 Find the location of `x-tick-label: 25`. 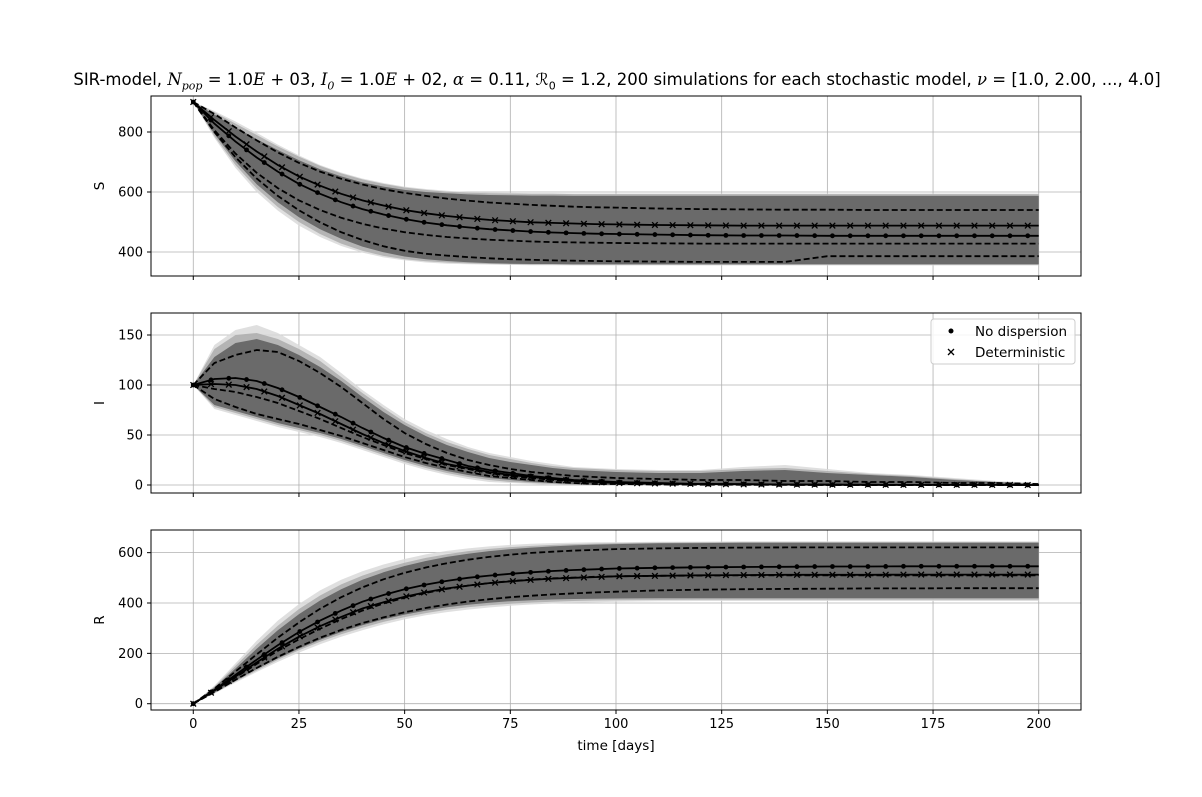

x-tick-label: 25 is located at coordinates (299, 724).